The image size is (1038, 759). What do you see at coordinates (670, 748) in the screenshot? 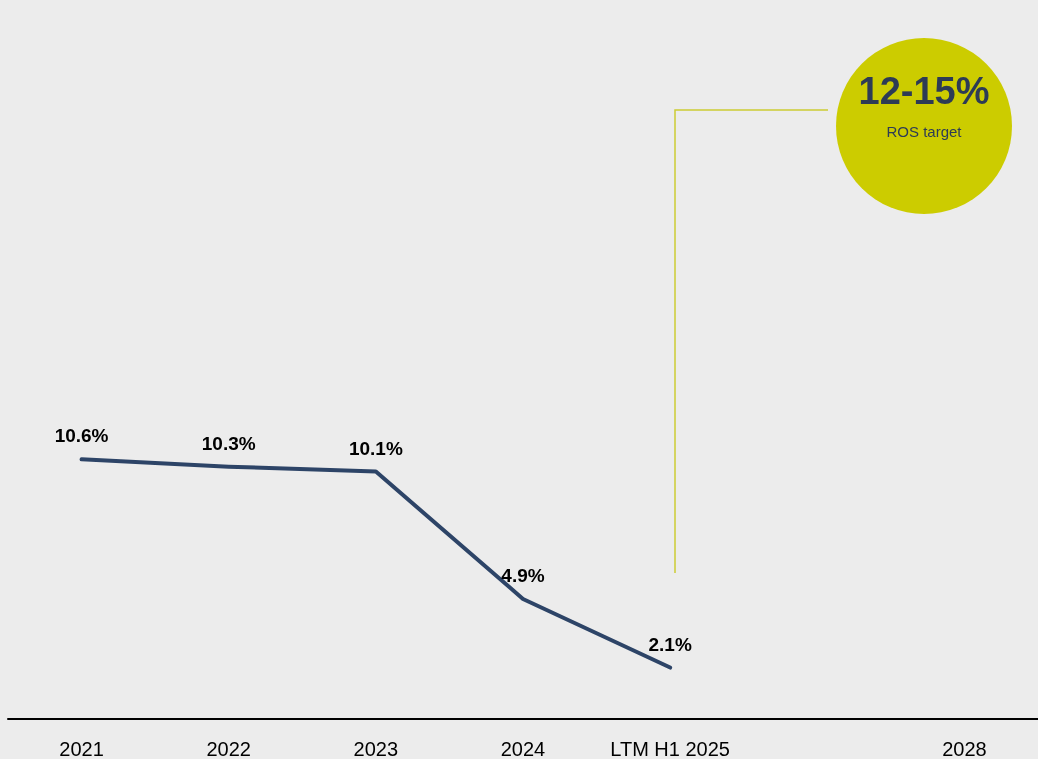
I see `x-tick-label: LTM H1 2025` at bounding box center [670, 748].